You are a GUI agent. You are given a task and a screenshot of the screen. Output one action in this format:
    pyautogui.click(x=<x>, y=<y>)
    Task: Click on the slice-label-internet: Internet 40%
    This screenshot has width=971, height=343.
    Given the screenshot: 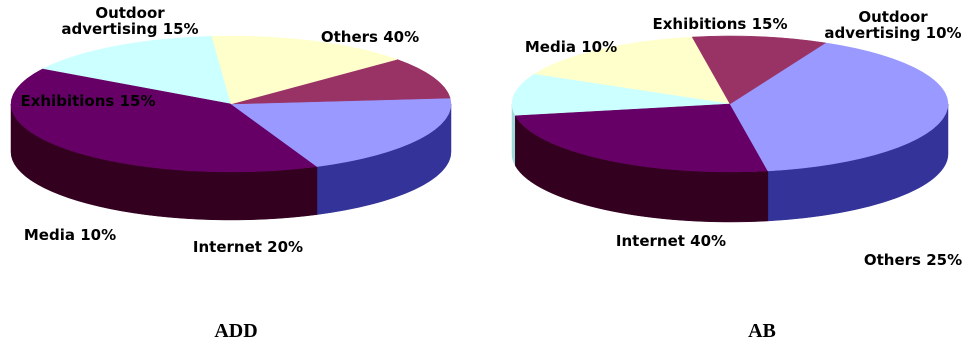 What is the action you would take?
    pyautogui.click(x=671, y=241)
    